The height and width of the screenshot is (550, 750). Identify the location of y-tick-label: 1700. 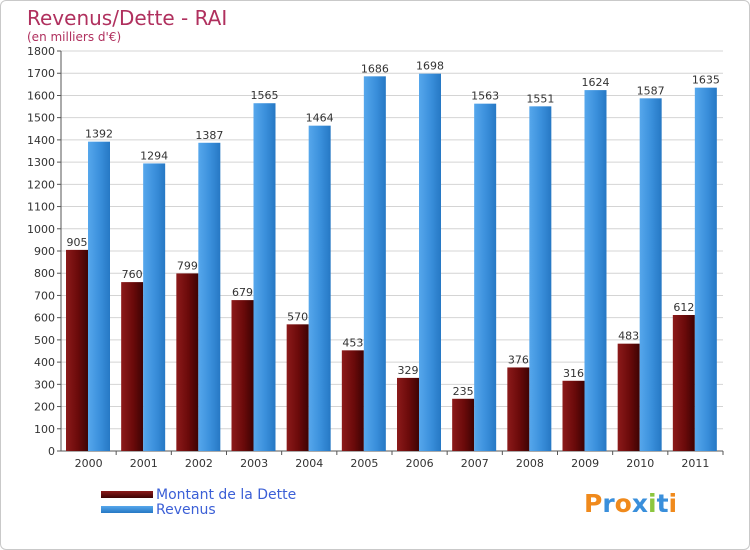
(41, 73).